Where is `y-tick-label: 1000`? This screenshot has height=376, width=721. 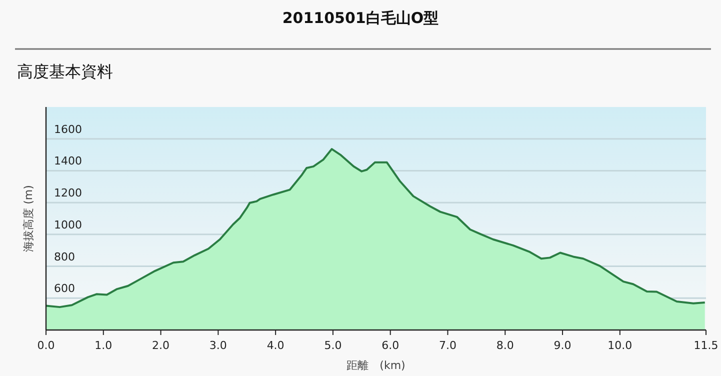
y-tick-label: 1000 is located at coordinates (68, 225).